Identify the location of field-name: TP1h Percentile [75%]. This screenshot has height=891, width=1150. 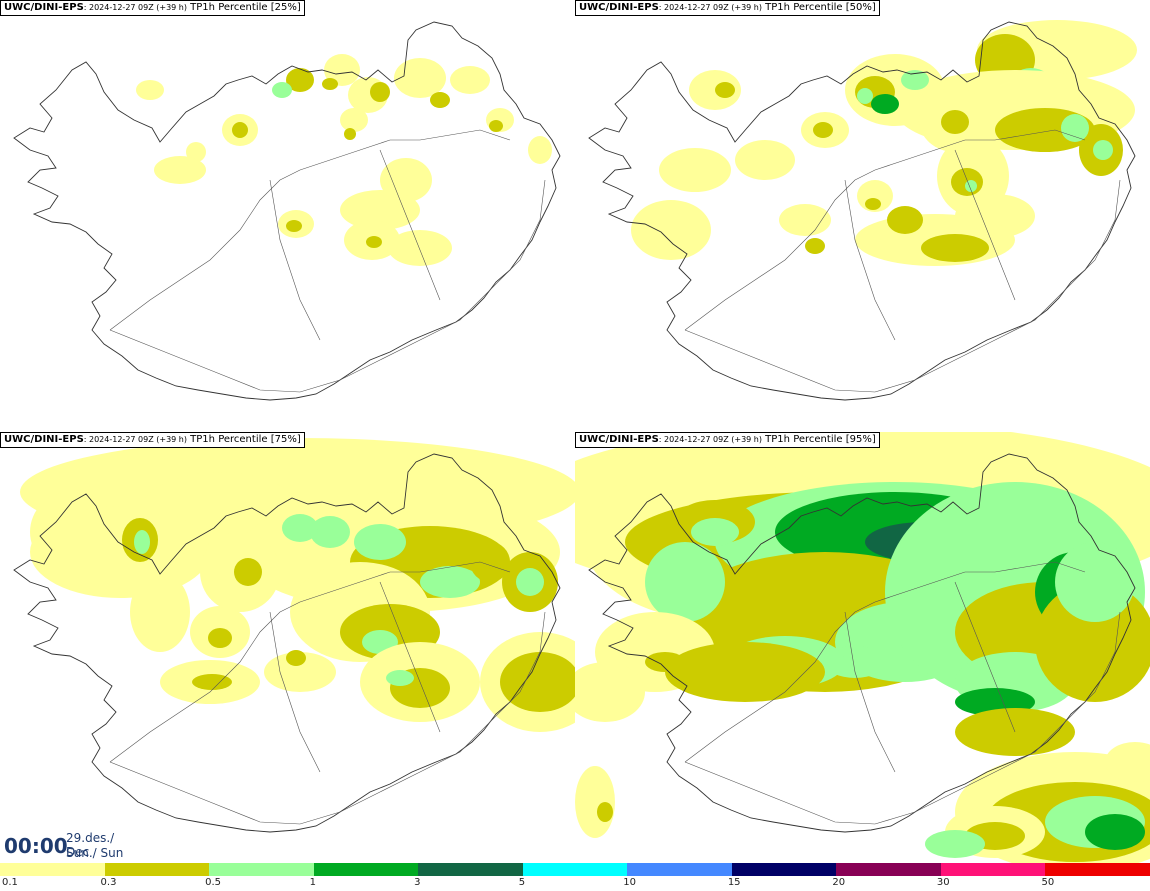
(245, 439).